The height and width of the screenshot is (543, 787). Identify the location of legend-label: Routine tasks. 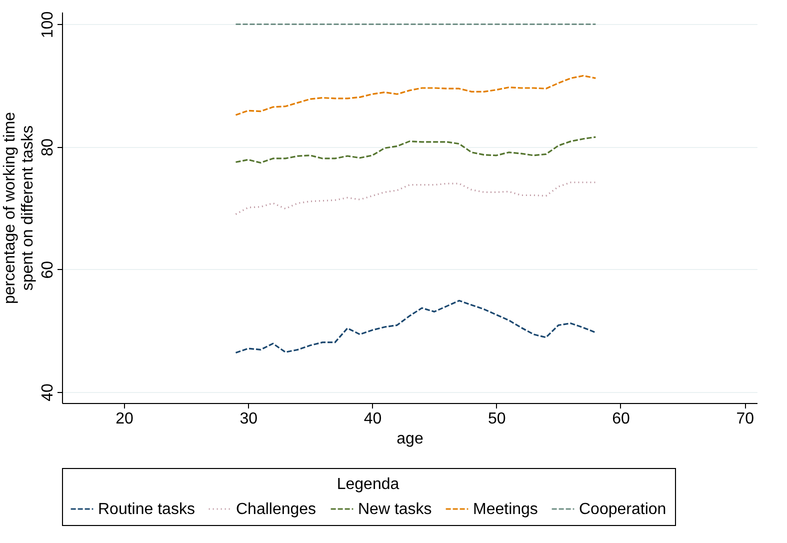
(146, 509).